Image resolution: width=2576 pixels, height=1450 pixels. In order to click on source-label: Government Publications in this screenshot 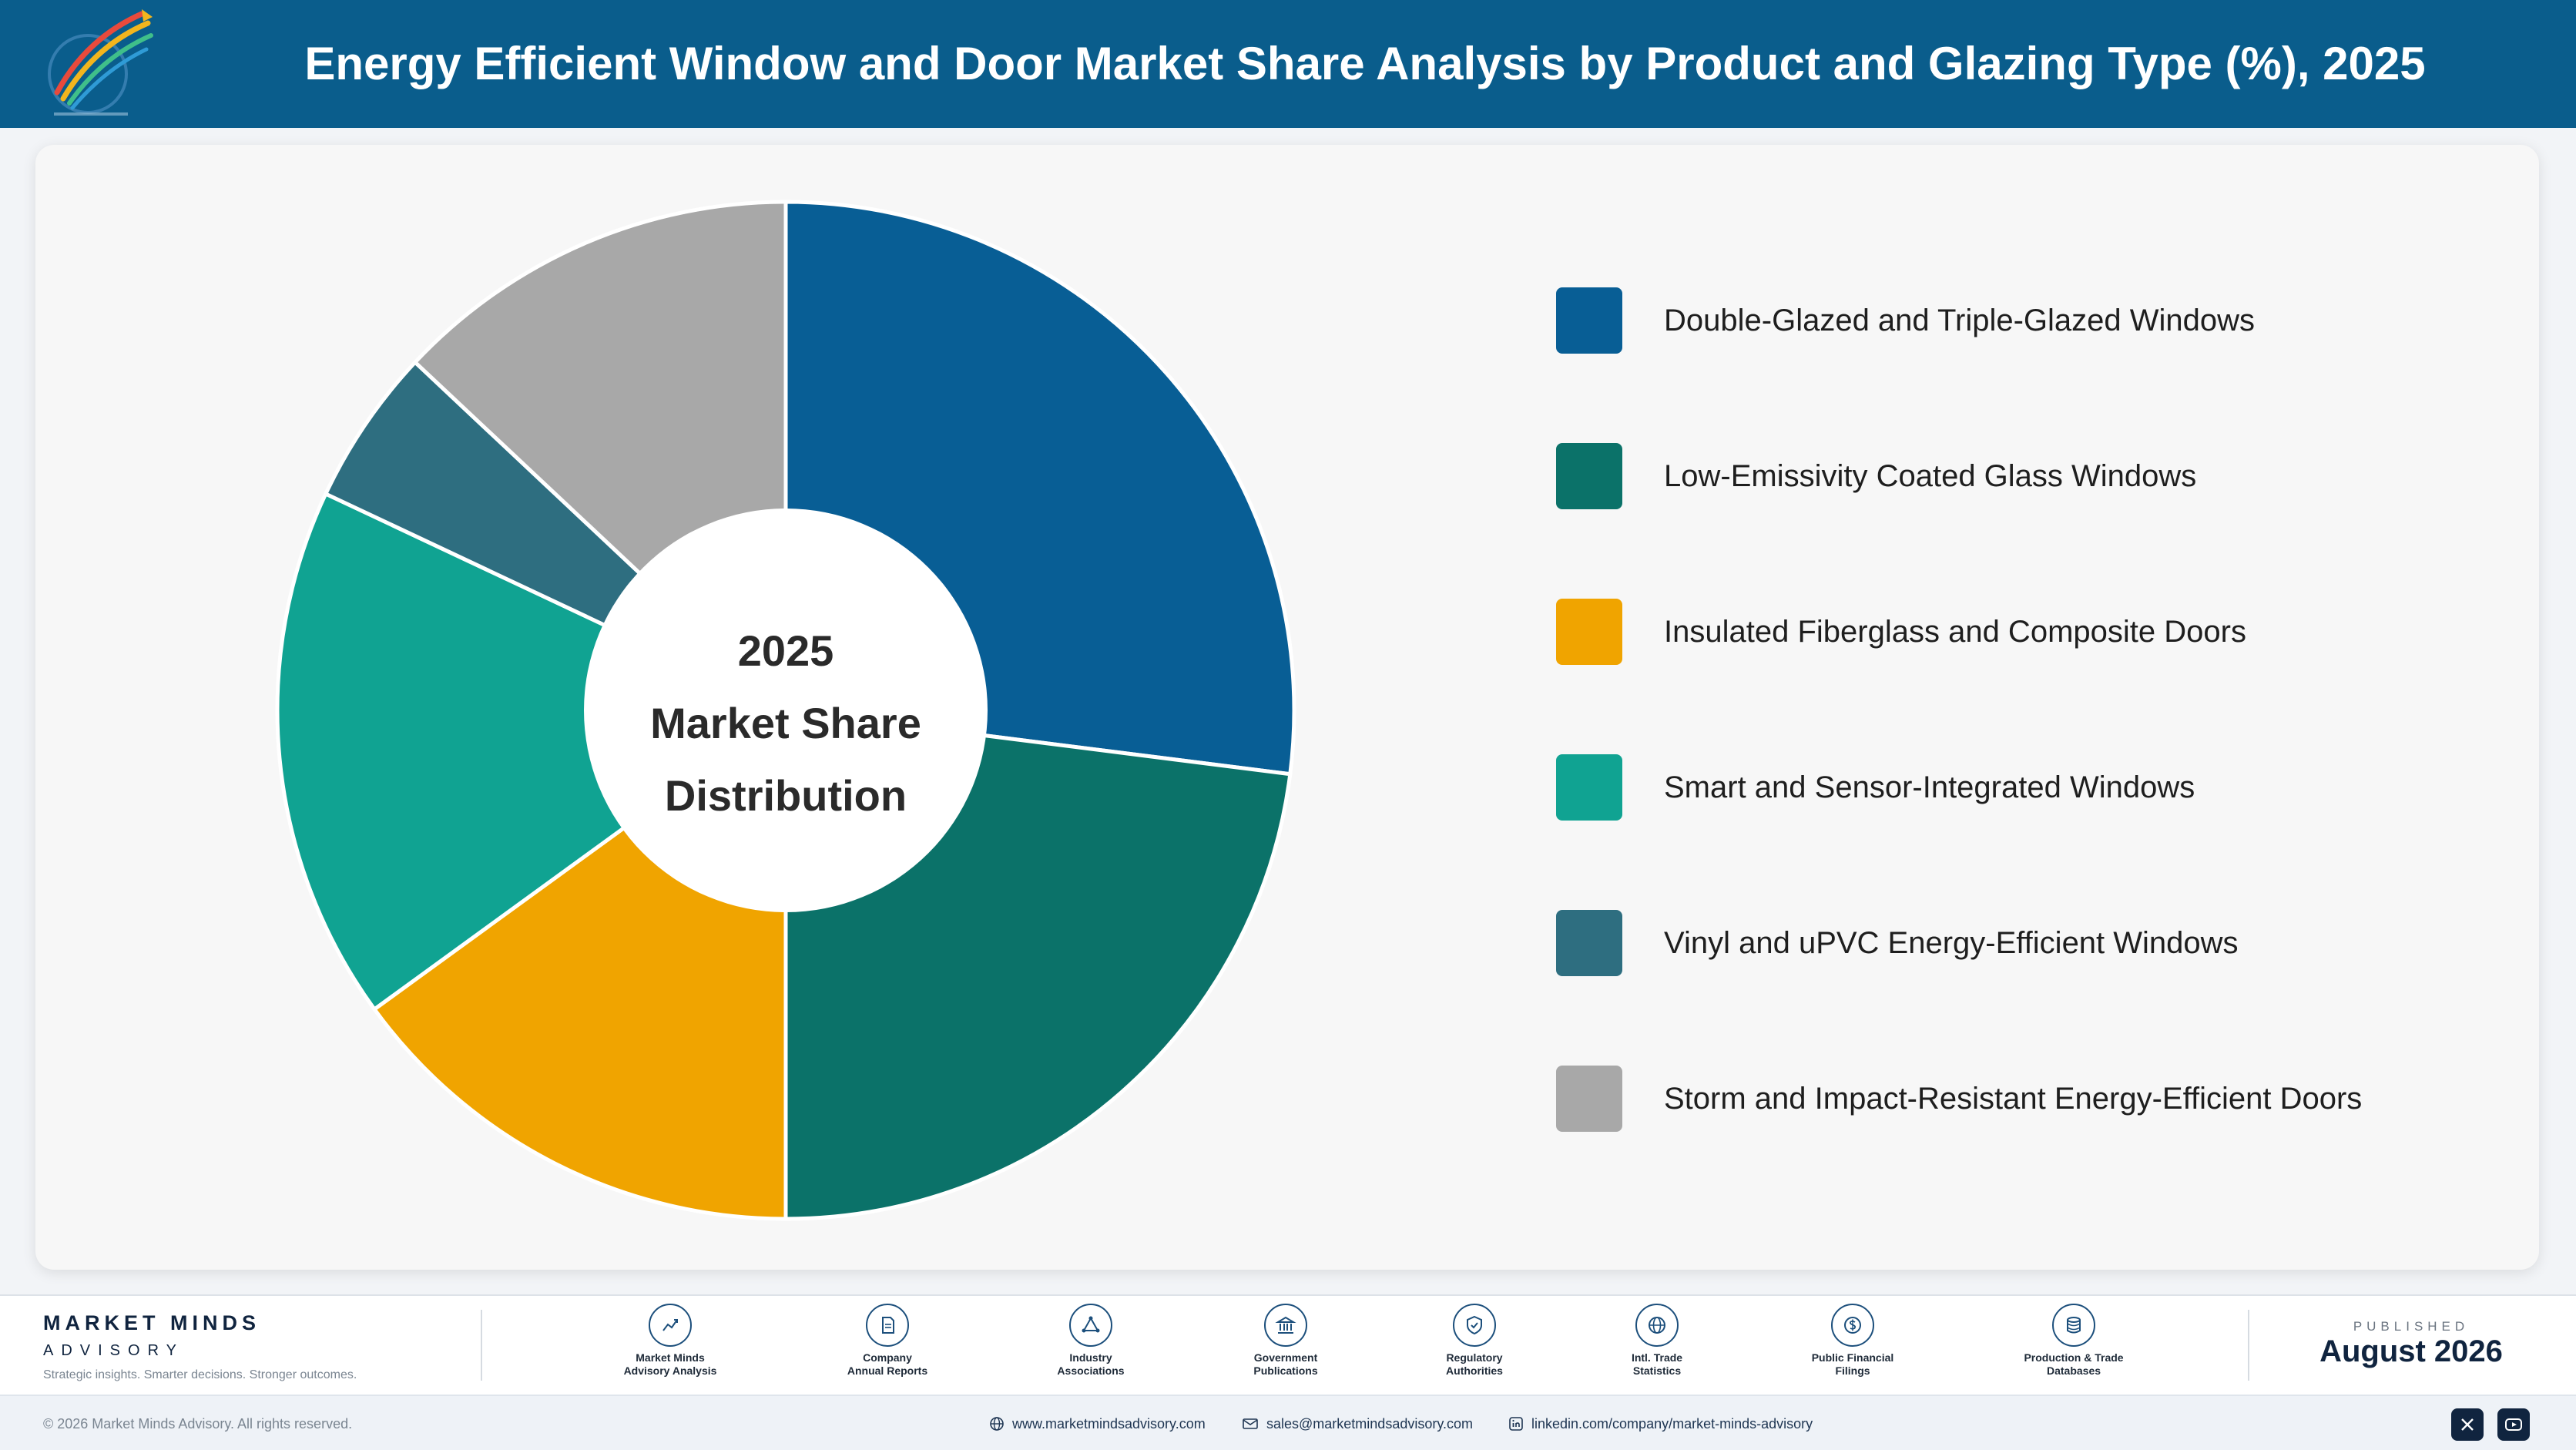, I will do `click(1286, 1364)`.